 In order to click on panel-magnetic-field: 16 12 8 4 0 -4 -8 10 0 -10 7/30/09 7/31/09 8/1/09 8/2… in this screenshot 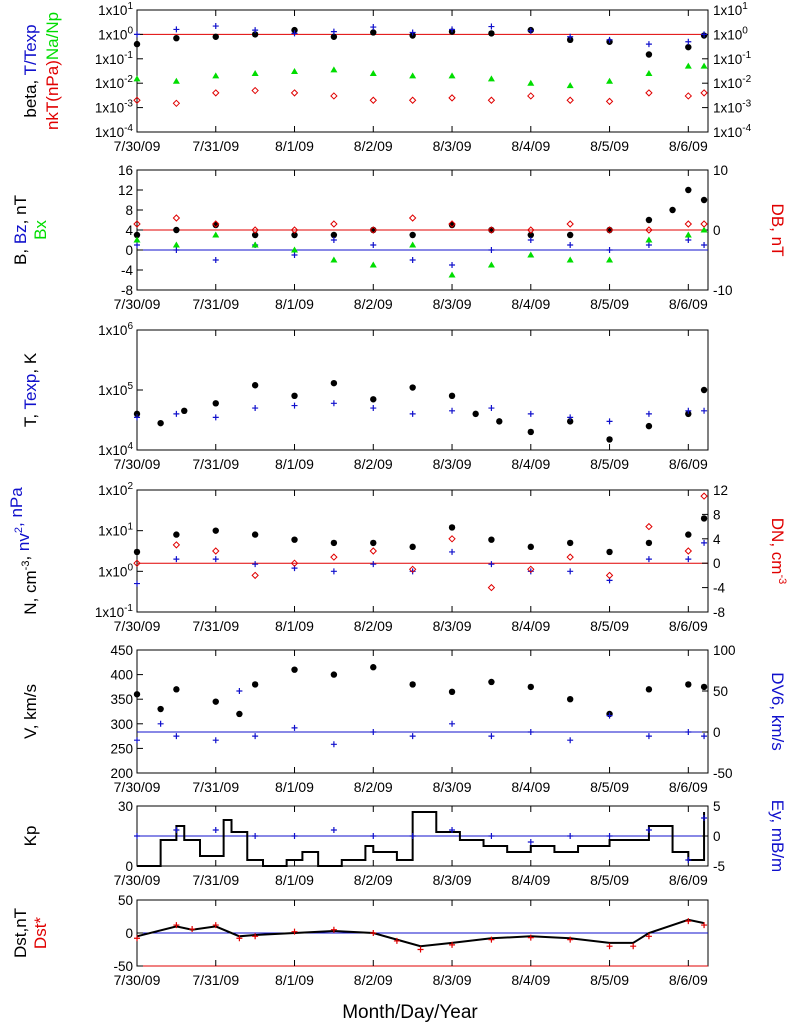, I will do `click(399, 237)`.